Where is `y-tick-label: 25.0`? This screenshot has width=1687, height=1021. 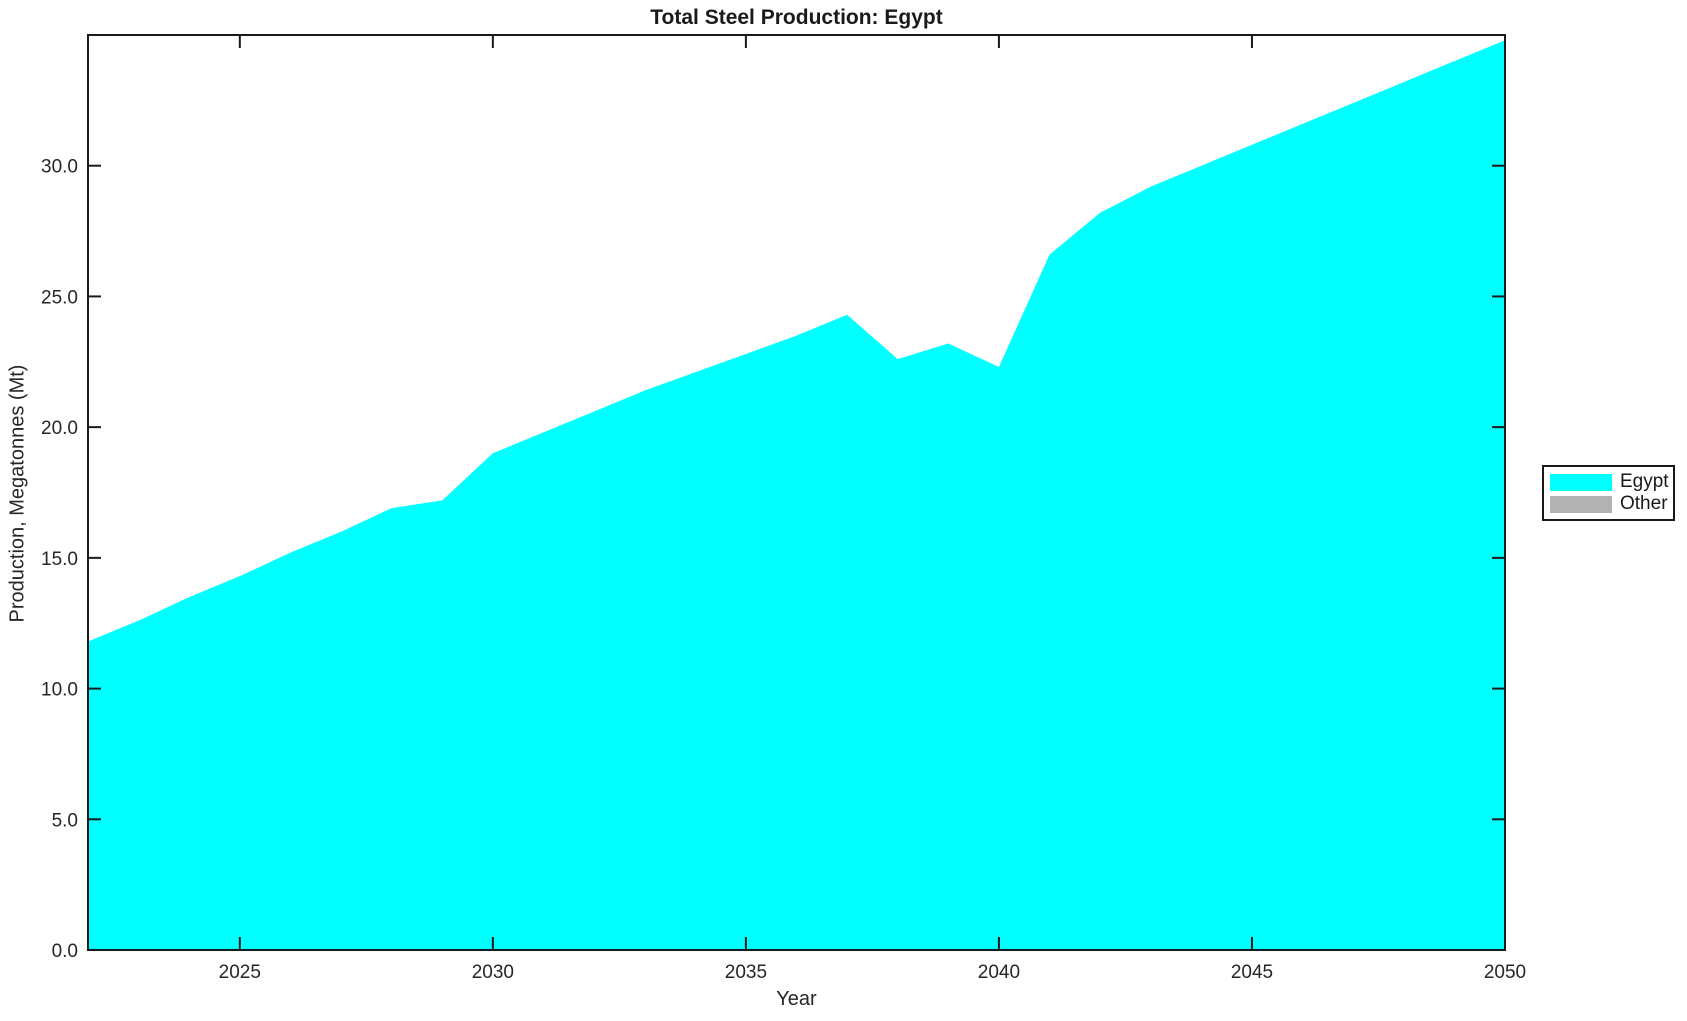 y-tick-label: 25.0 is located at coordinates (59, 297).